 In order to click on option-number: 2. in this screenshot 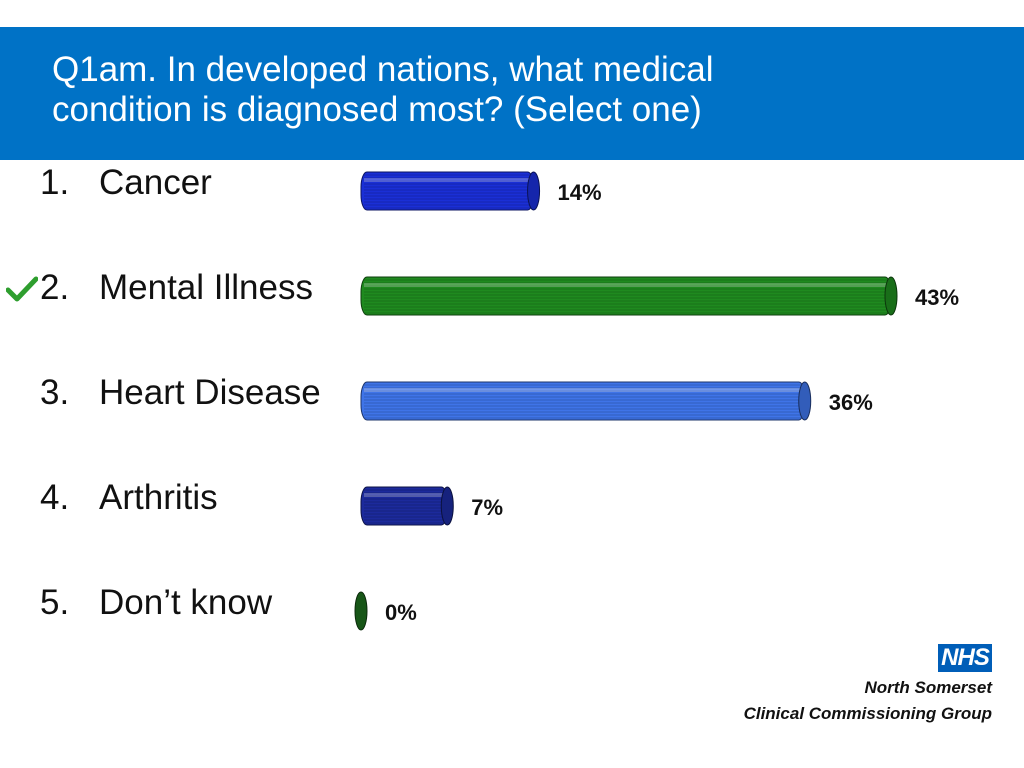, I will do `click(55, 287)`.